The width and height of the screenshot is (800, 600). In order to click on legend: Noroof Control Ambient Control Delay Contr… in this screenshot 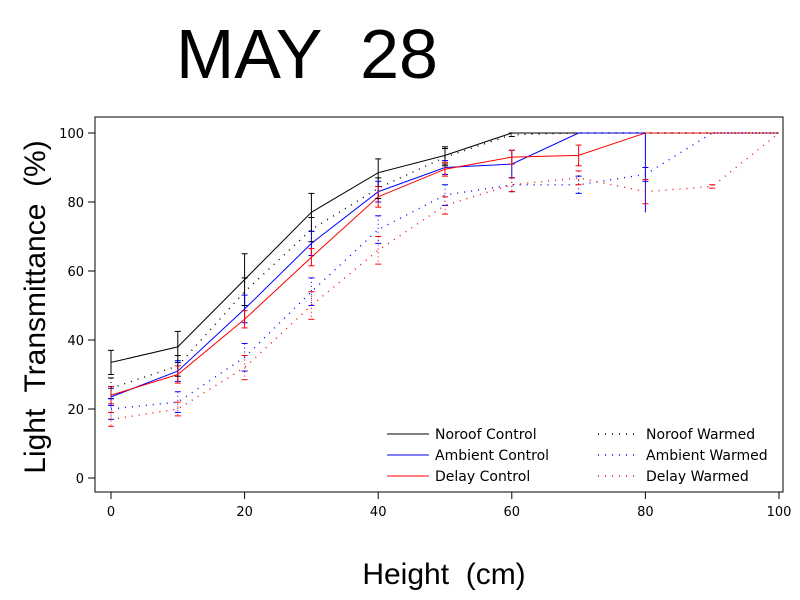, I will do `click(577, 456)`.